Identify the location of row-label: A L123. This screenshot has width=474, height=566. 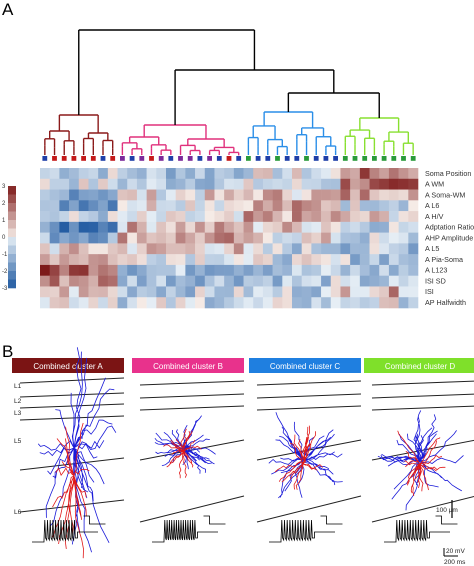
(436, 270).